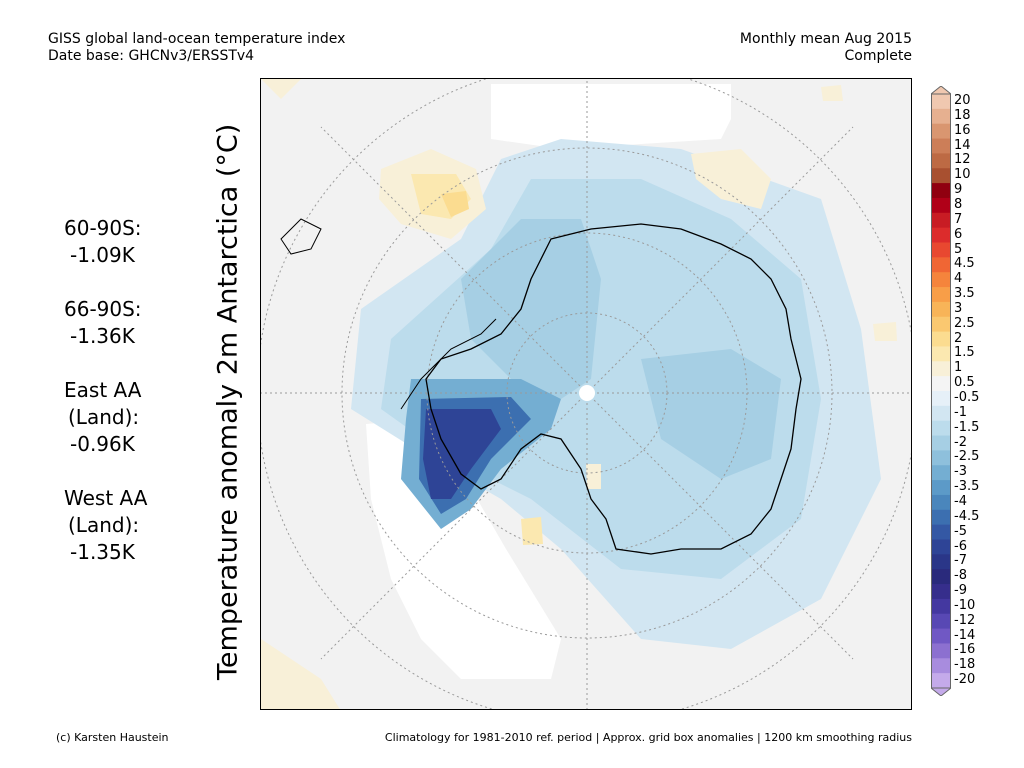  What do you see at coordinates (960, 442) in the screenshot?
I see `colorbar-tick-label: -2` at bounding box center [960, 442].